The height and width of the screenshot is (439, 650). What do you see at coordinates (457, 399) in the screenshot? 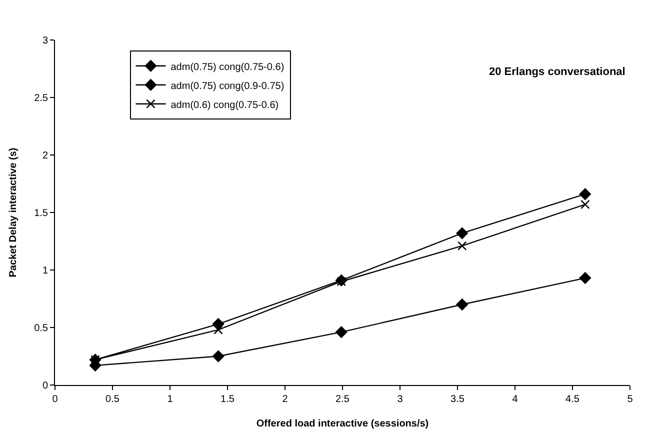
I see `x-tick-label: 3.5` at bounding box center [457, 399].